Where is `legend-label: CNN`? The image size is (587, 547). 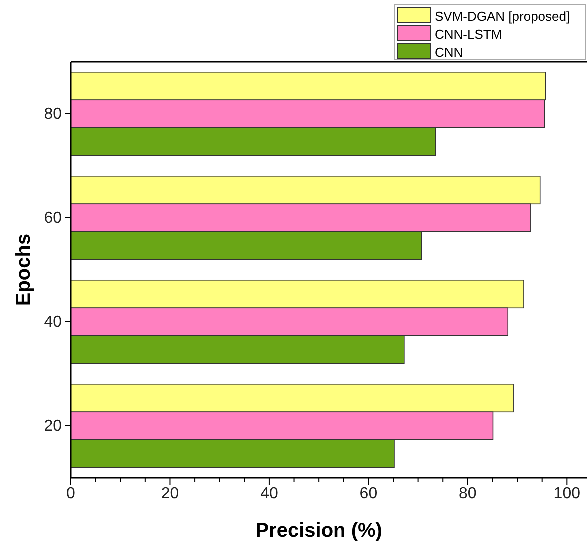 legend-label: CNN is located at coordinates (449, 52).